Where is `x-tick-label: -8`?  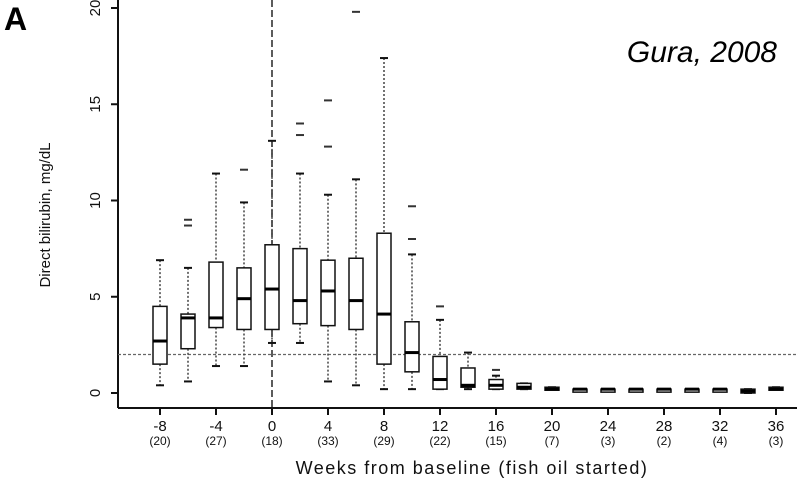 x-tick-label: -8 is located at coordinates (159, 426).